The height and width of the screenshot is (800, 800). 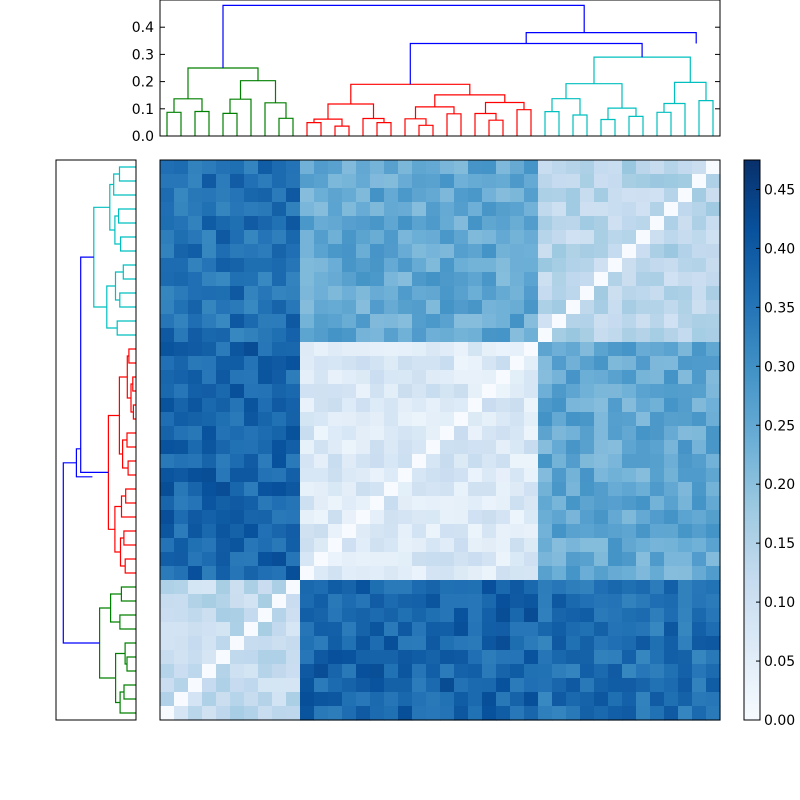 I want to click on colorbar-tick-label: 0.20, so click(x=779, y=485).